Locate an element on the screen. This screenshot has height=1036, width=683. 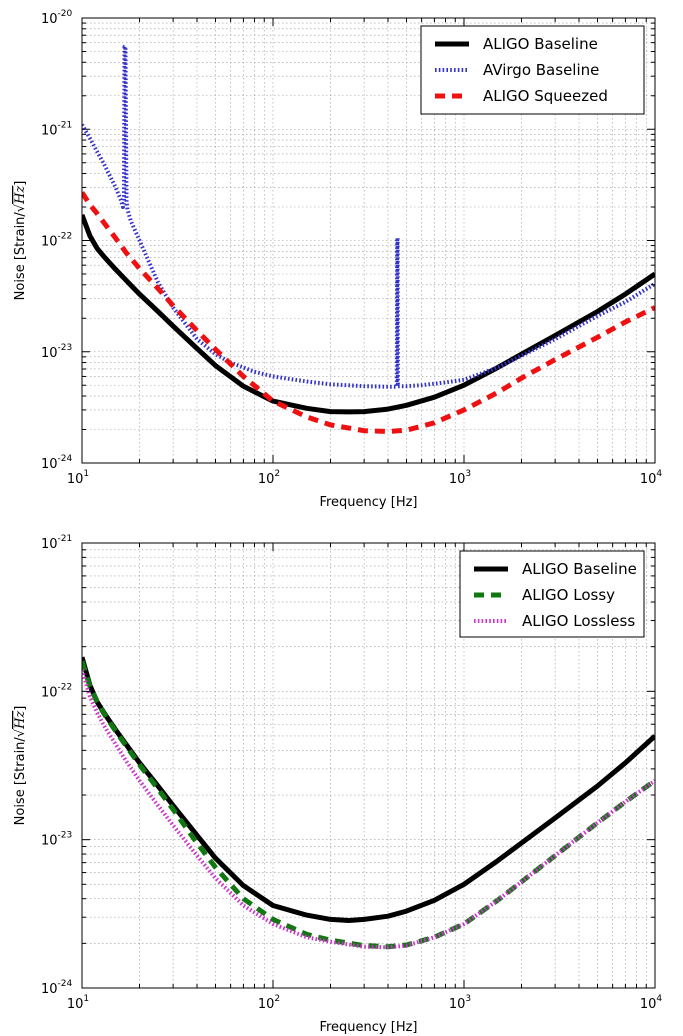
legend-label: AVirgo Baseline is located at coordinates (541, 70).